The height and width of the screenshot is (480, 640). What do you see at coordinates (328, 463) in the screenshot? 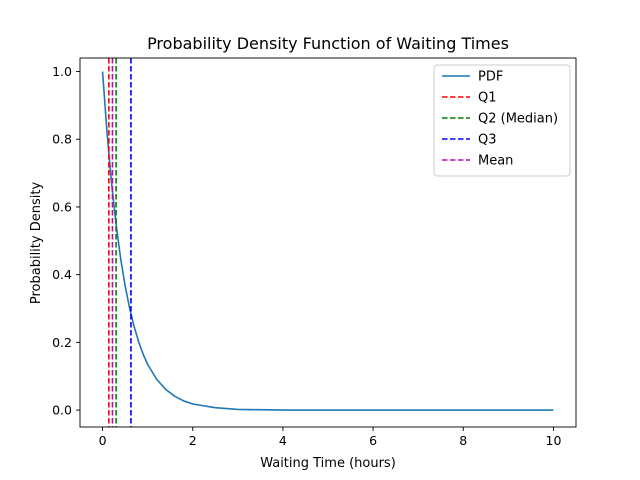
I see `x-axis-label: Waiting Time (hours)` at bounding box center [328, 463].